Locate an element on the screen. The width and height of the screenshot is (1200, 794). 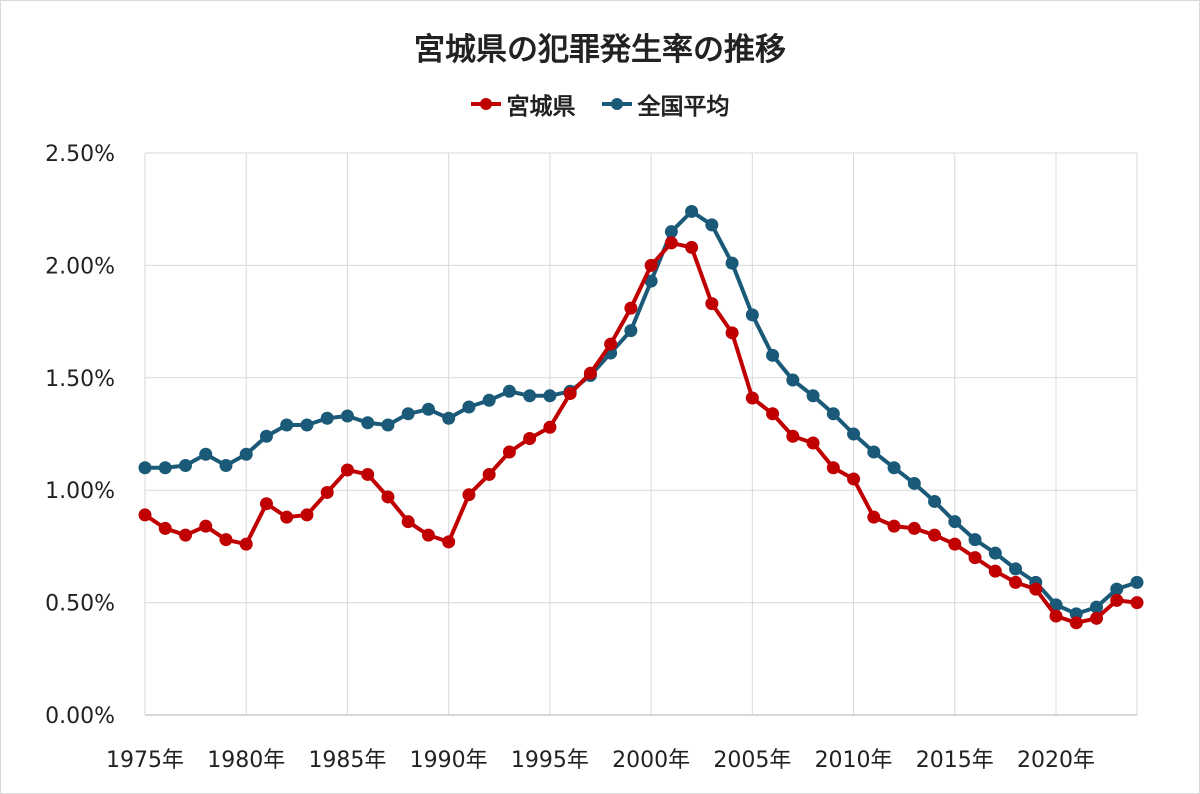
chart-title: 宮城県の犯罪発生率の推移 is located at coordinates (600, 50).